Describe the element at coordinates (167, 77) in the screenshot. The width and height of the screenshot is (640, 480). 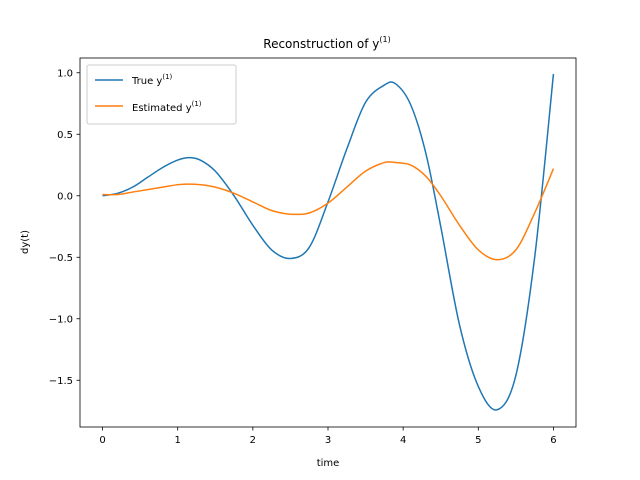
I see `legend-label-true-superscript: (1)` at that location.